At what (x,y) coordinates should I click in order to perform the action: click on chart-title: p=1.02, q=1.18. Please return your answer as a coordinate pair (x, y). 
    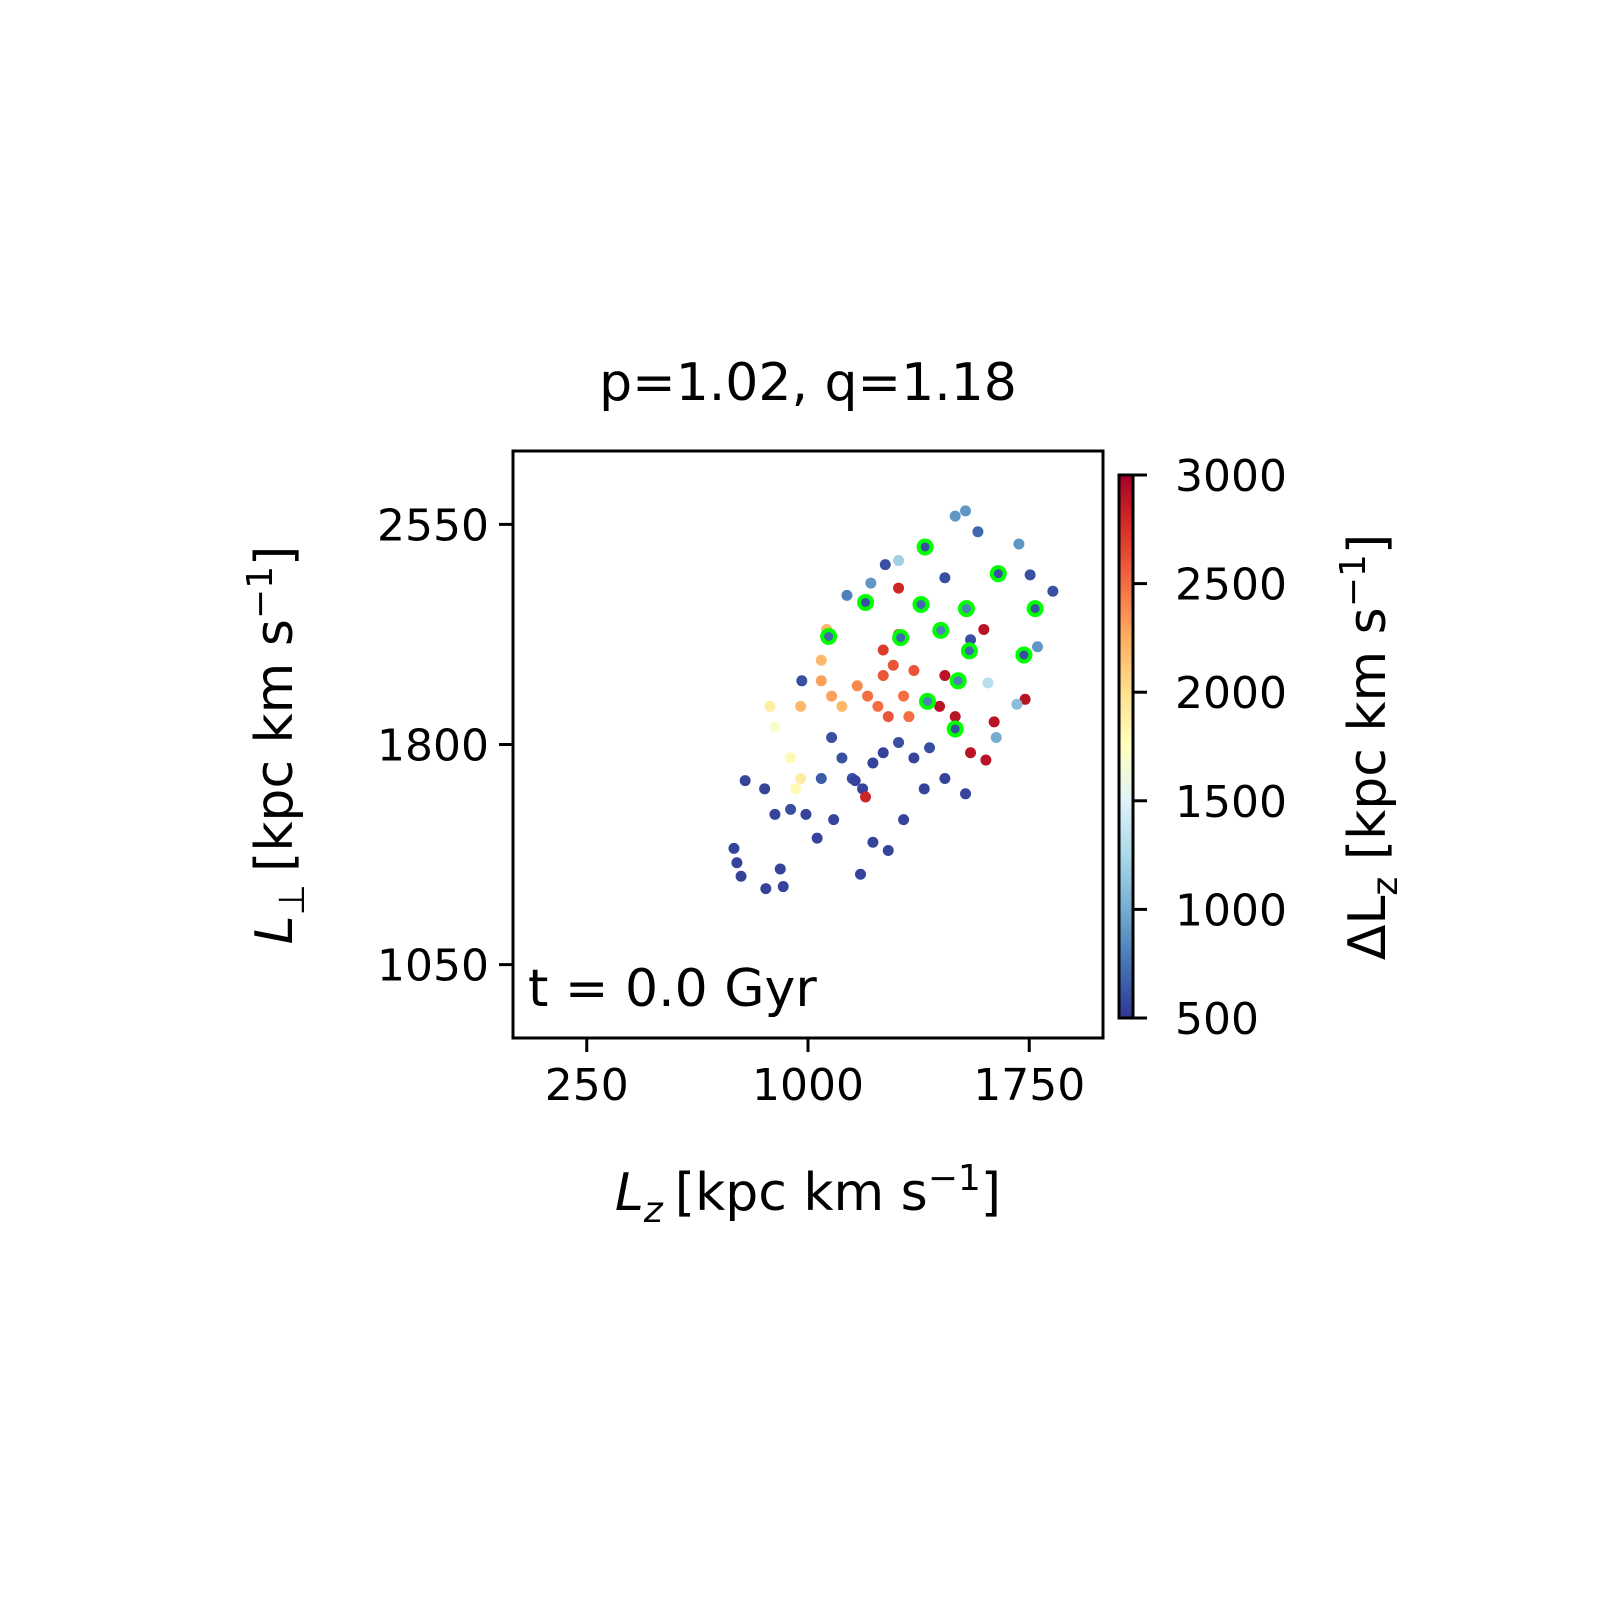
    Looking at the image, I should click on (808, 383).